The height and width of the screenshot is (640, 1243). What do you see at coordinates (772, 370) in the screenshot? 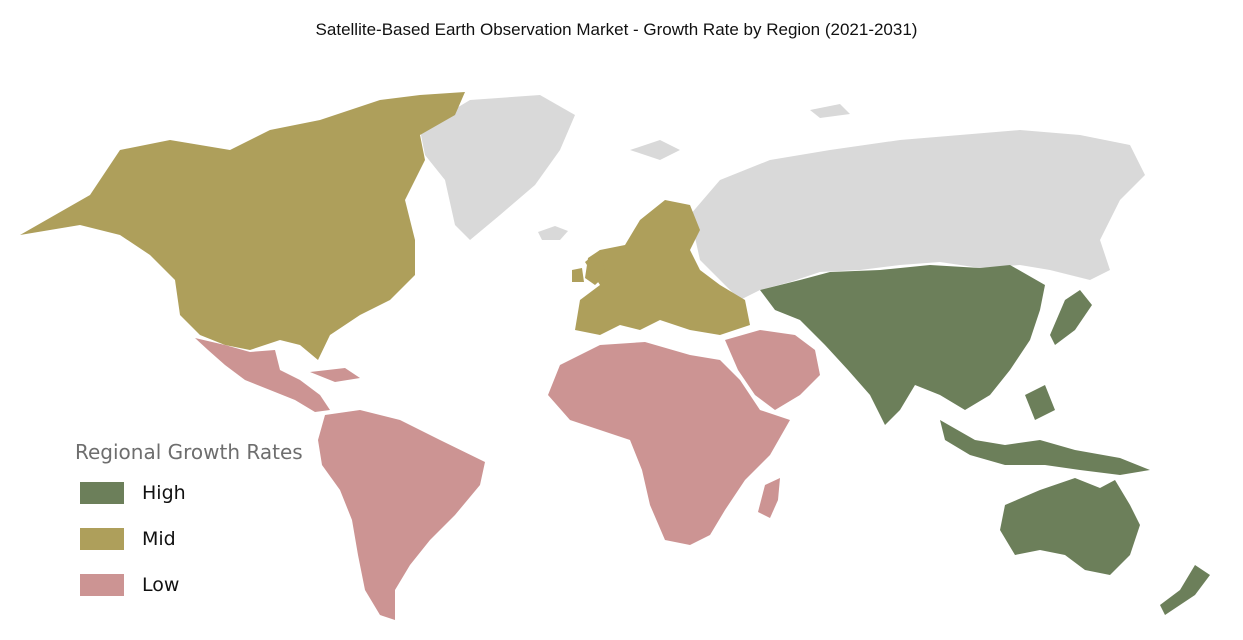
I see `region-middle-east` at bounding box center [772, 370].